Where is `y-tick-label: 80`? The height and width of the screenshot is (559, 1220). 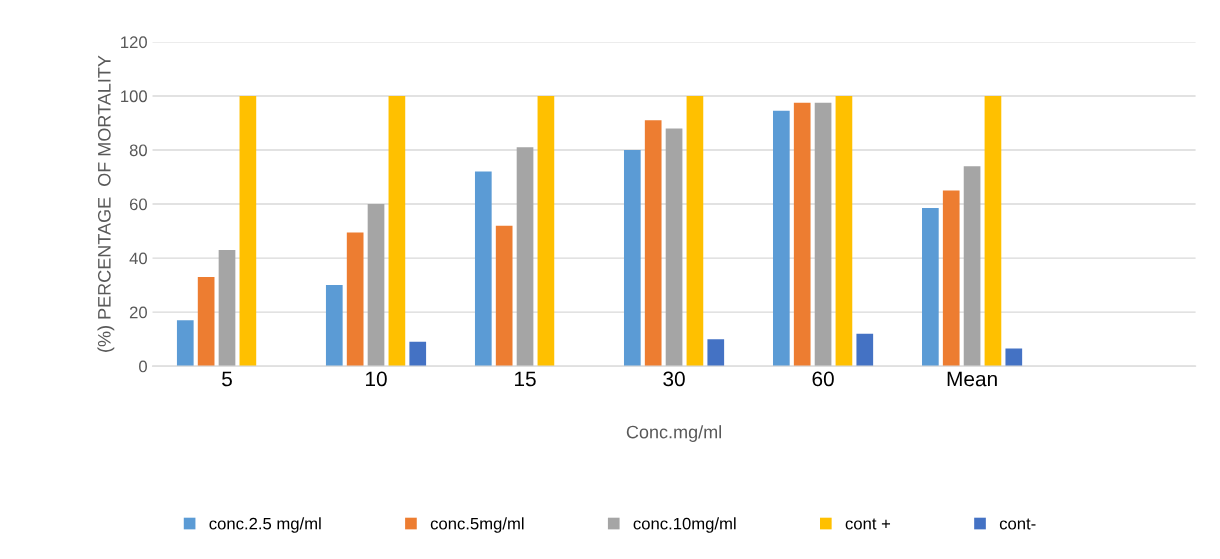 y-tick-label: 80 is located at coordinates (138, 150).